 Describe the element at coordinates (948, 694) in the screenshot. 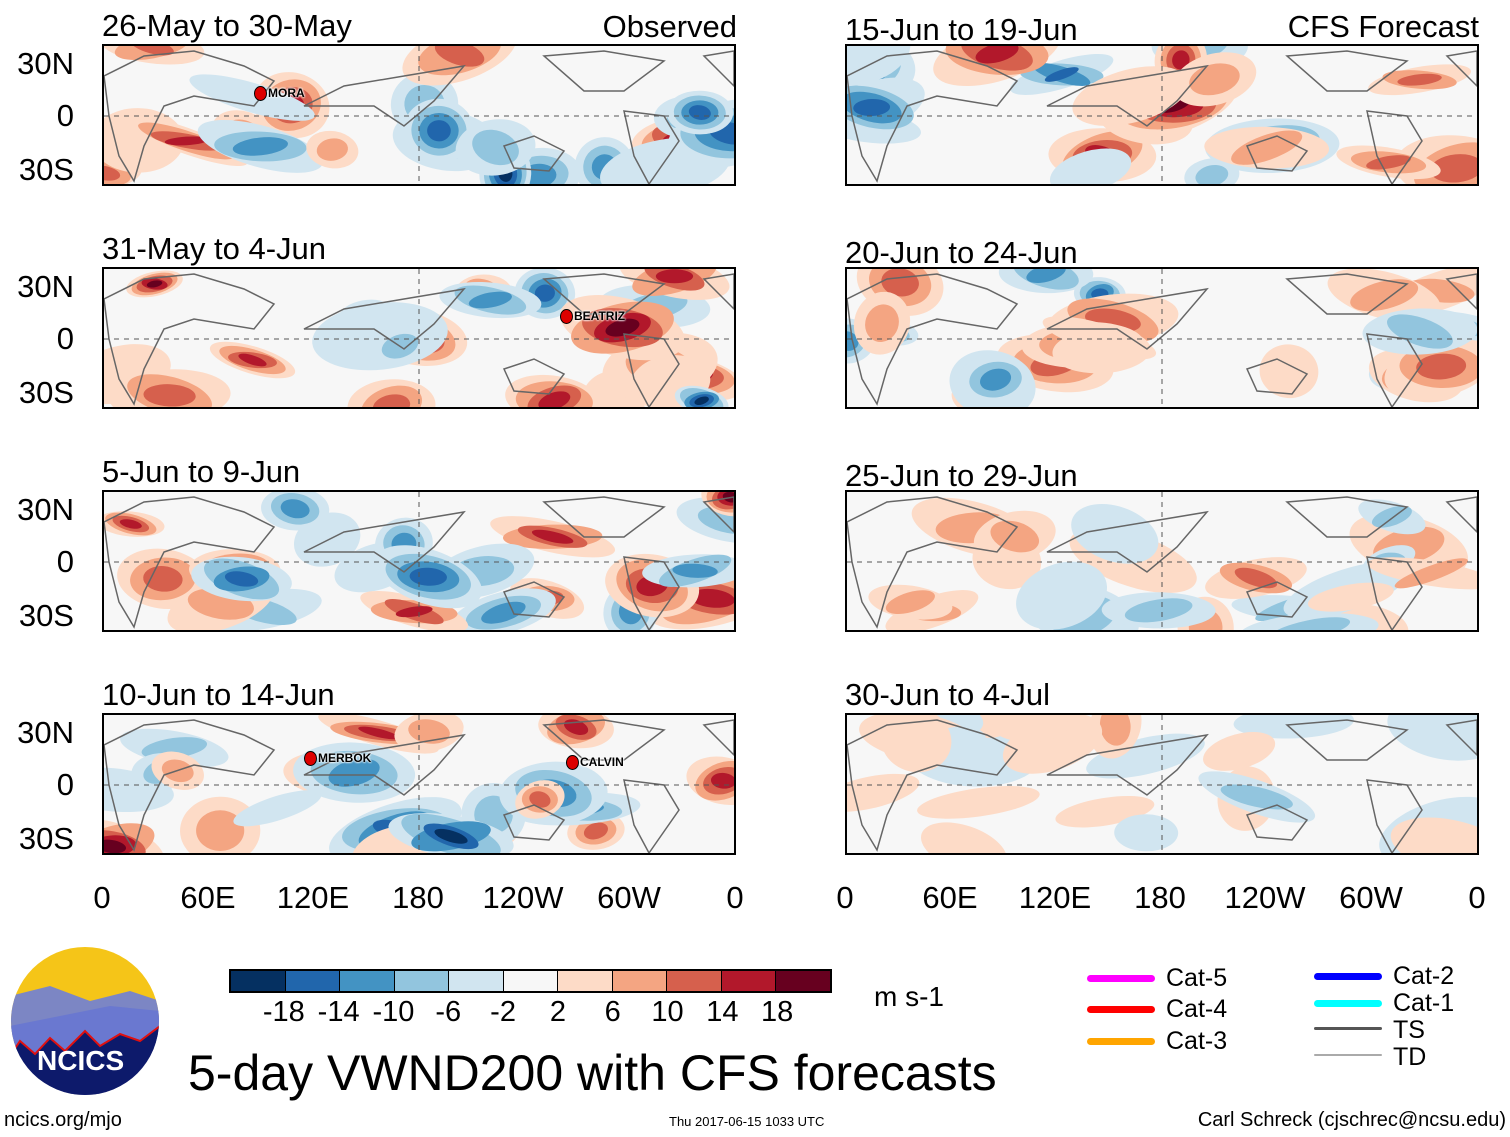

I see `forecast-panel-title: 30-Jun to 4-Jul` at that location.